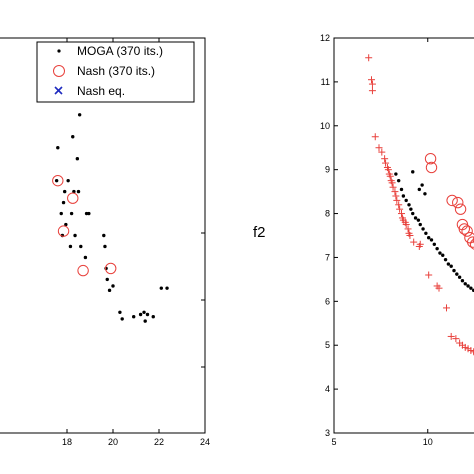 The image size is (474, 474). What do you see at coordinates (327, 257) in the screenshot?
I see `y-tick-label: 7` at bounding box center [327, 257].